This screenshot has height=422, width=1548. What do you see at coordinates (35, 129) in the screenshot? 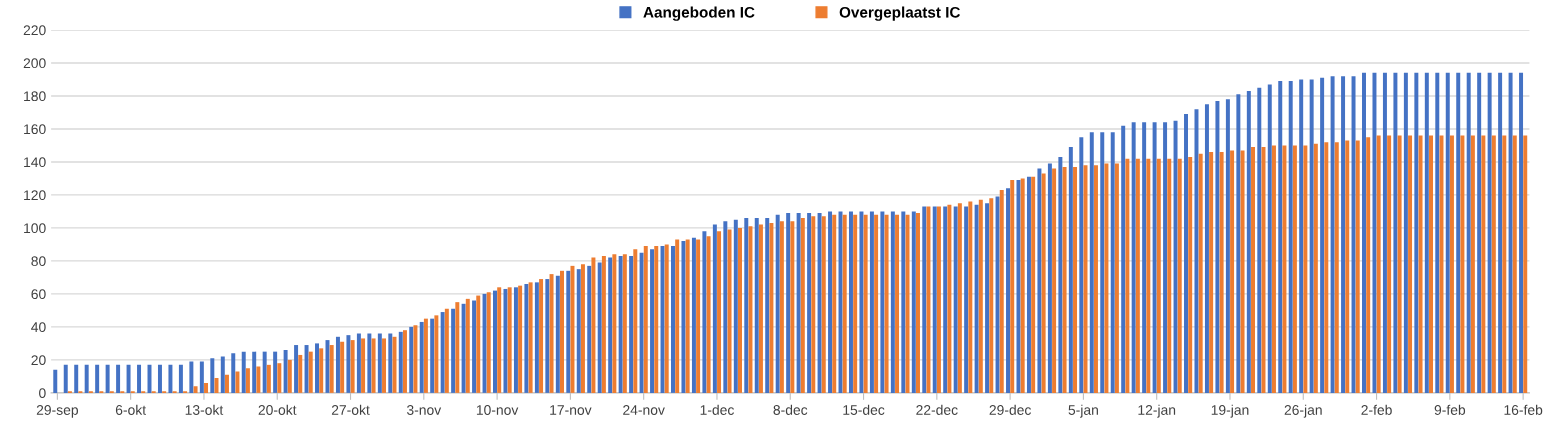
I see `y-tick-label: 160` at bounding box center [35, 129].